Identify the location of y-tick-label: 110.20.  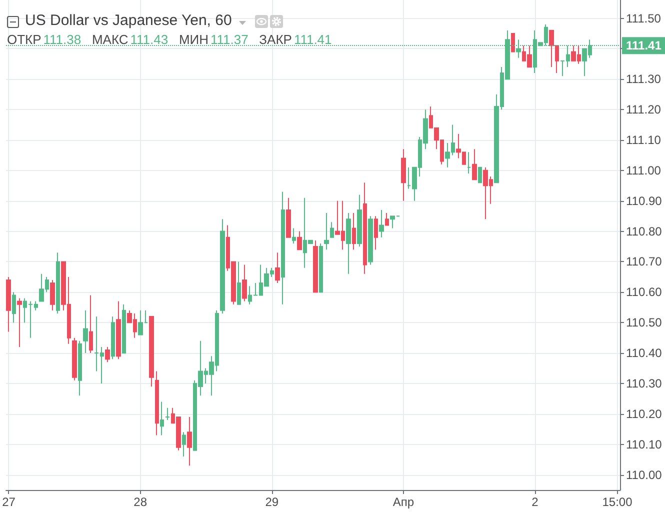
(644, 413).